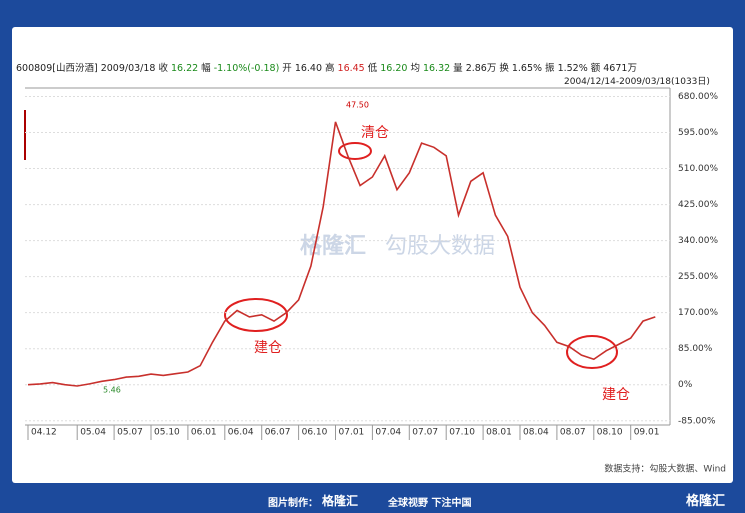  What do you see at coordinates (112, 390) in the screenshot?
I see `annotation: 5.46` at bounding box center [112, 390].